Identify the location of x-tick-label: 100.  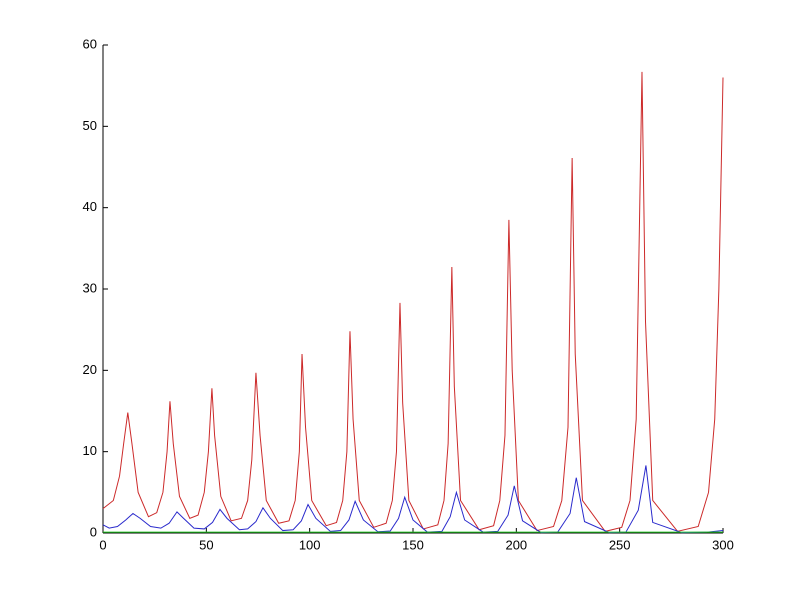
(310, 544).